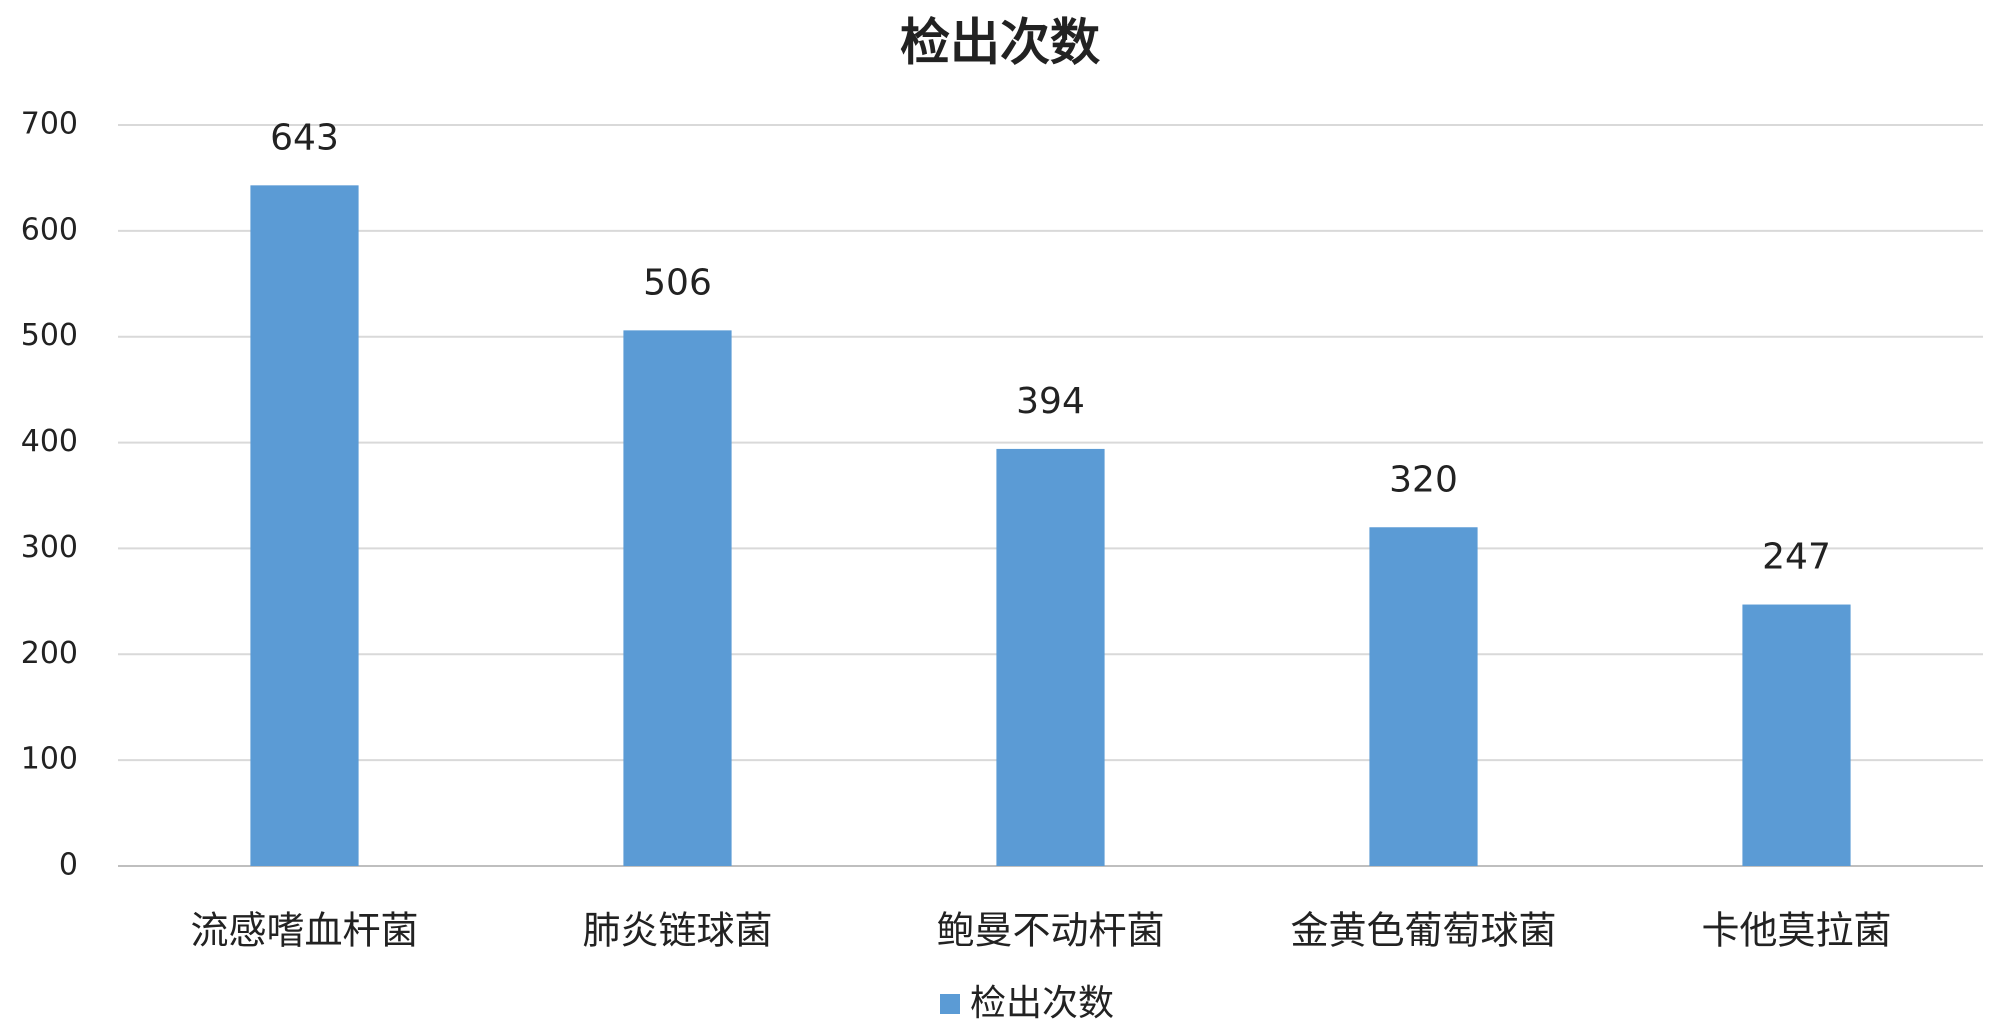  What do you see at coordinates (1423, 931) in the screenshot?
I see `x-tick-label: 金黄色葡萄球菌` at bounding box center [1423, 931].